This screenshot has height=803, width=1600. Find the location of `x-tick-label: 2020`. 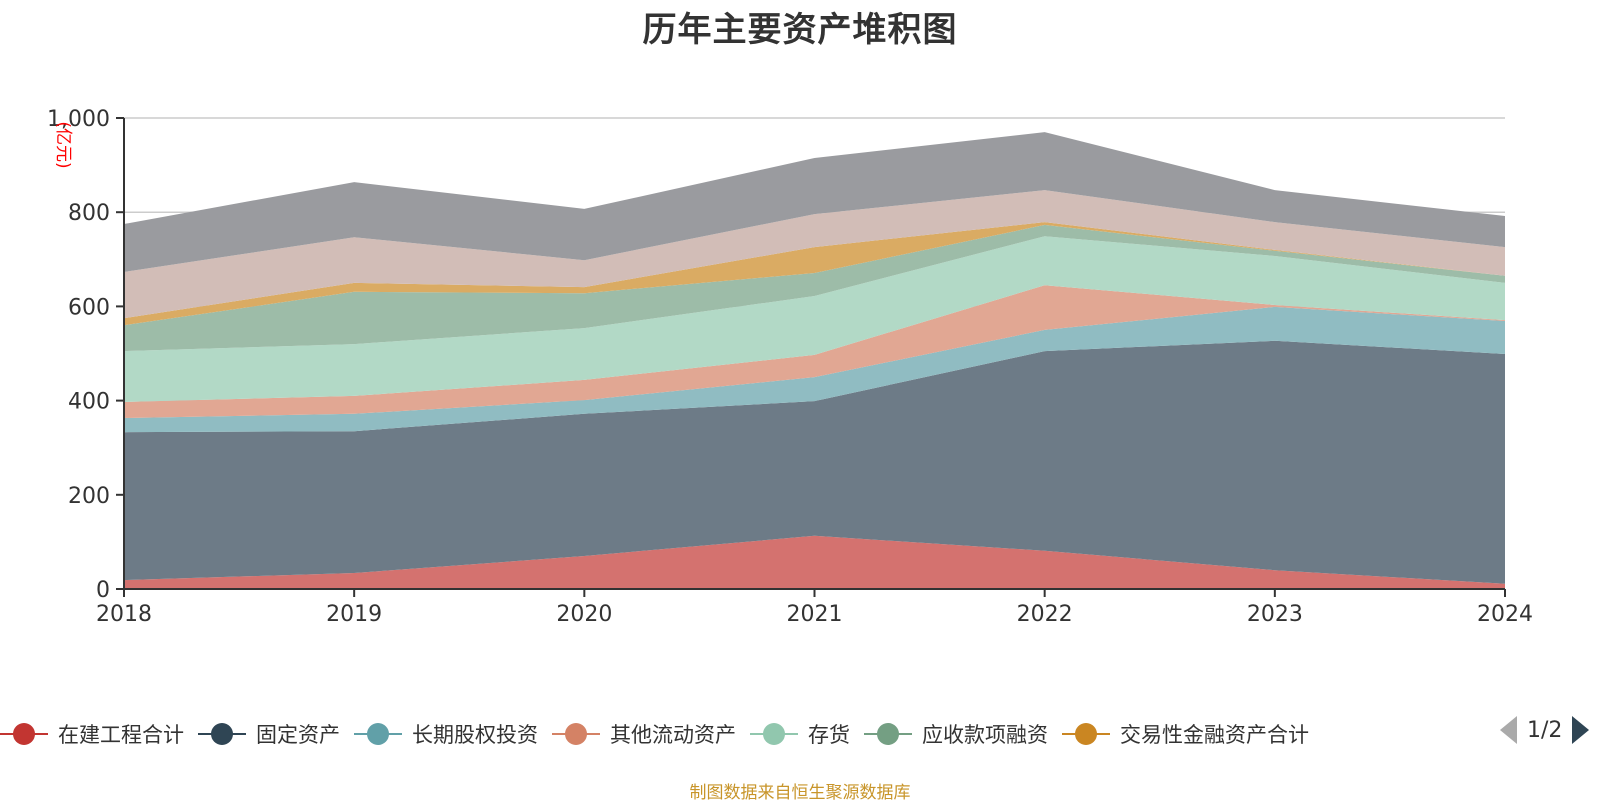

x-tick-label: 2020 is located at coordinates (584, 614).